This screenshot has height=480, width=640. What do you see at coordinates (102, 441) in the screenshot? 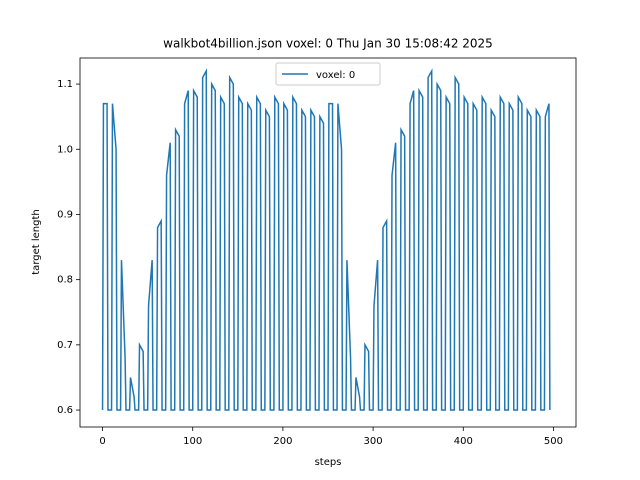
I see `x-tick-label: 0` at bounding box center [102, 441].